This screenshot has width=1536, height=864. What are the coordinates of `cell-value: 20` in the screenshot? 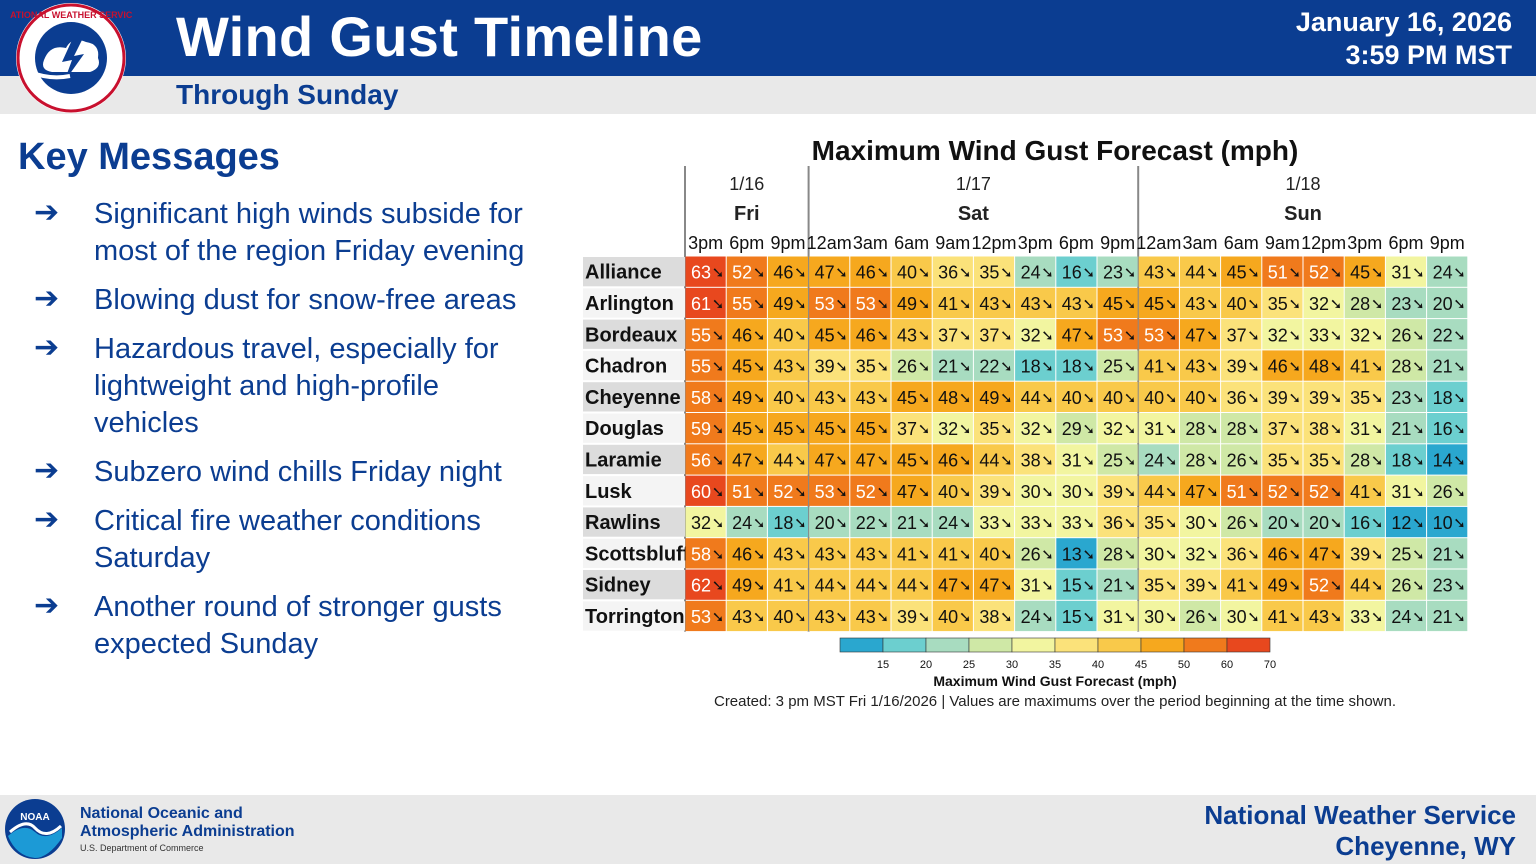 It's located at (1443, 304).